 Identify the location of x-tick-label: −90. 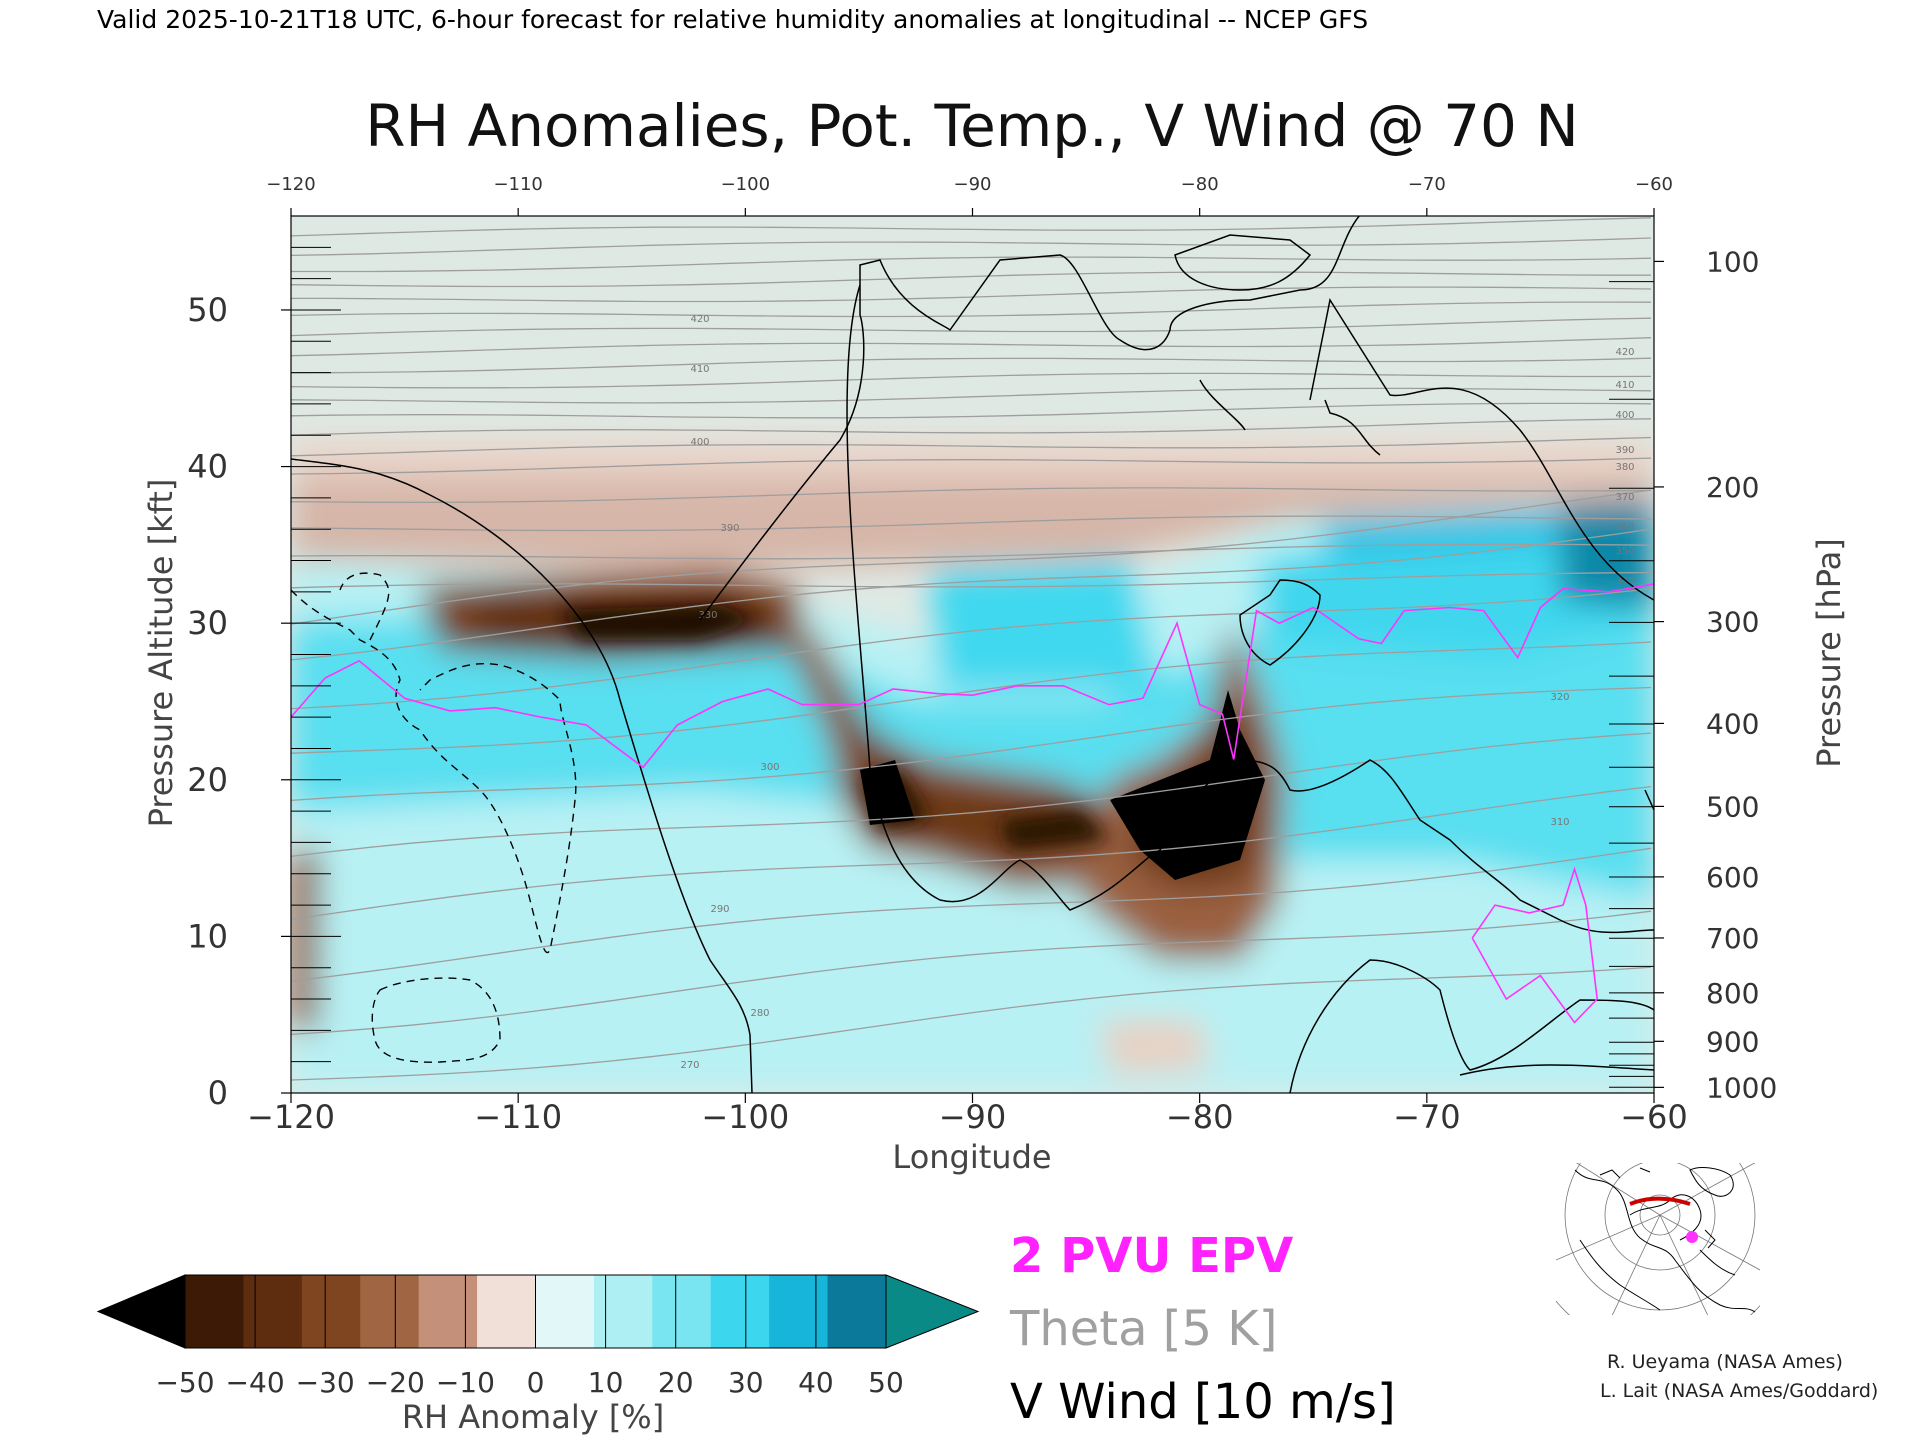
(973, 1117).